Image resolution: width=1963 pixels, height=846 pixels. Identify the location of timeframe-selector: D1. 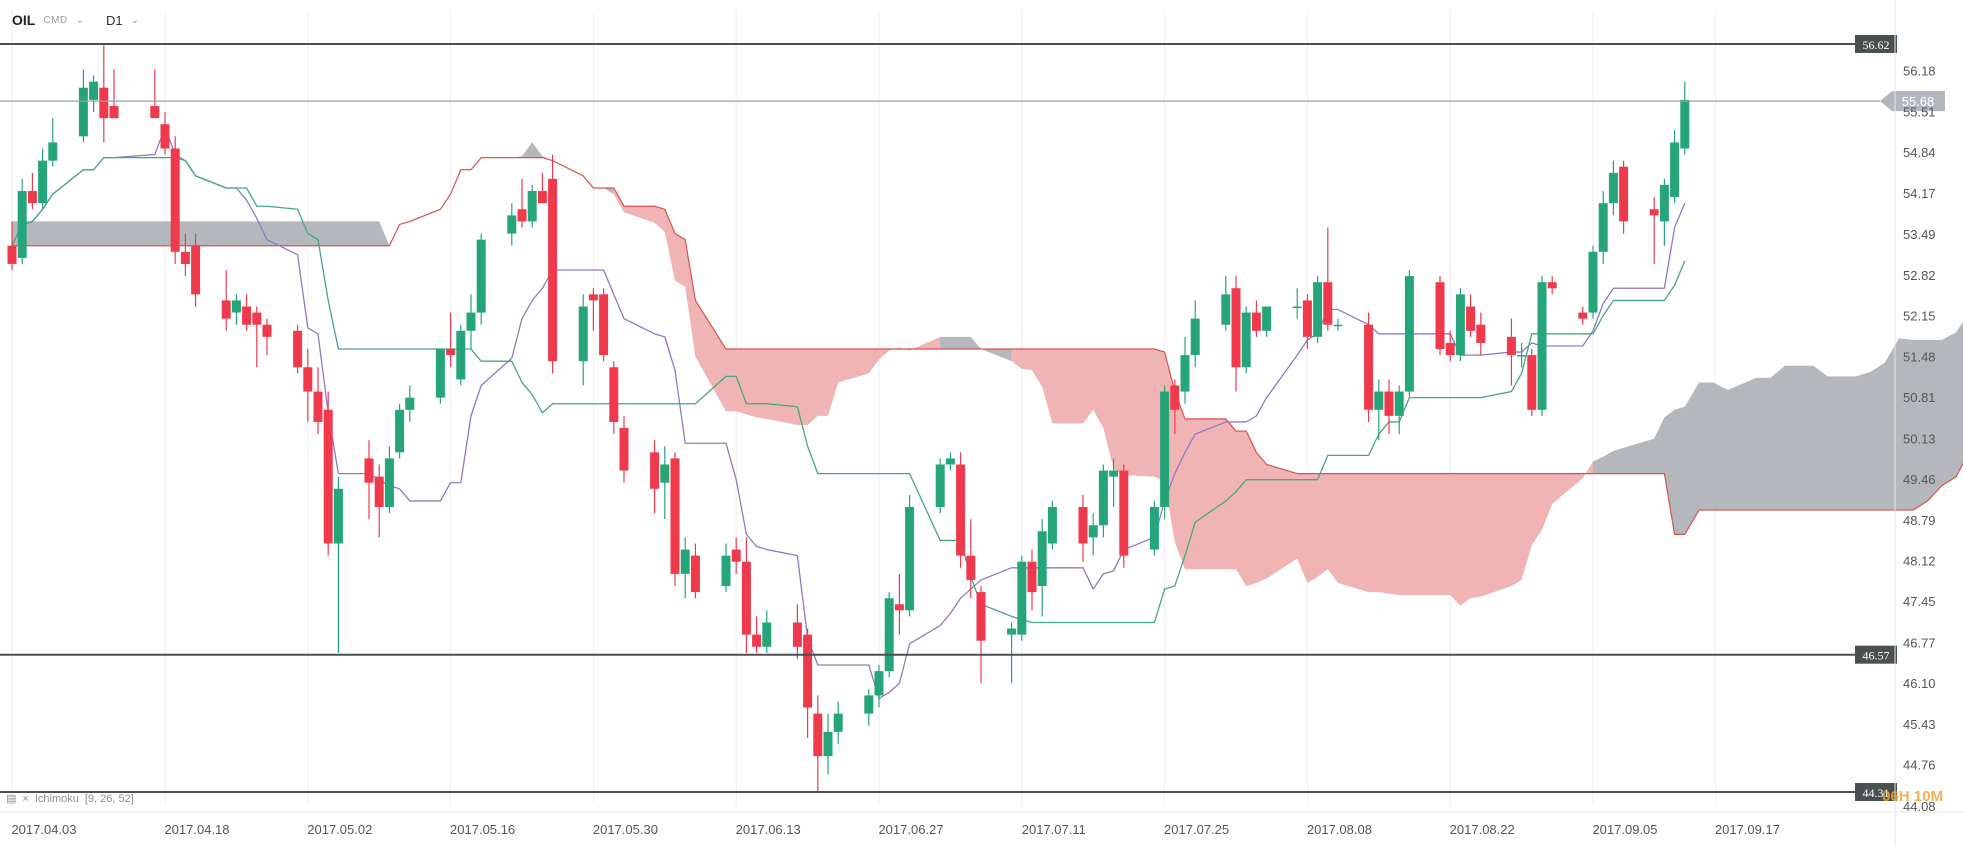
(114, 20).